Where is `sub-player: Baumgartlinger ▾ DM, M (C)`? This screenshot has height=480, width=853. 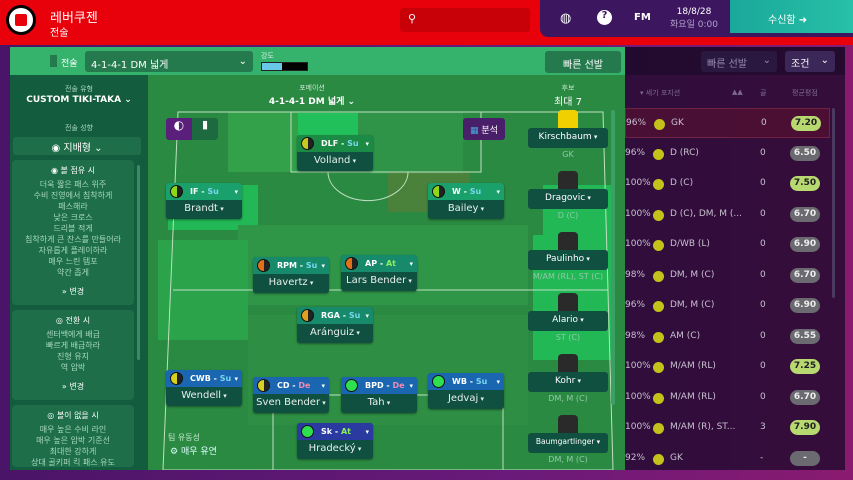 sub-player: Baumgartlinger ▾ DM, M (C) is located at coordinates (568, 439).